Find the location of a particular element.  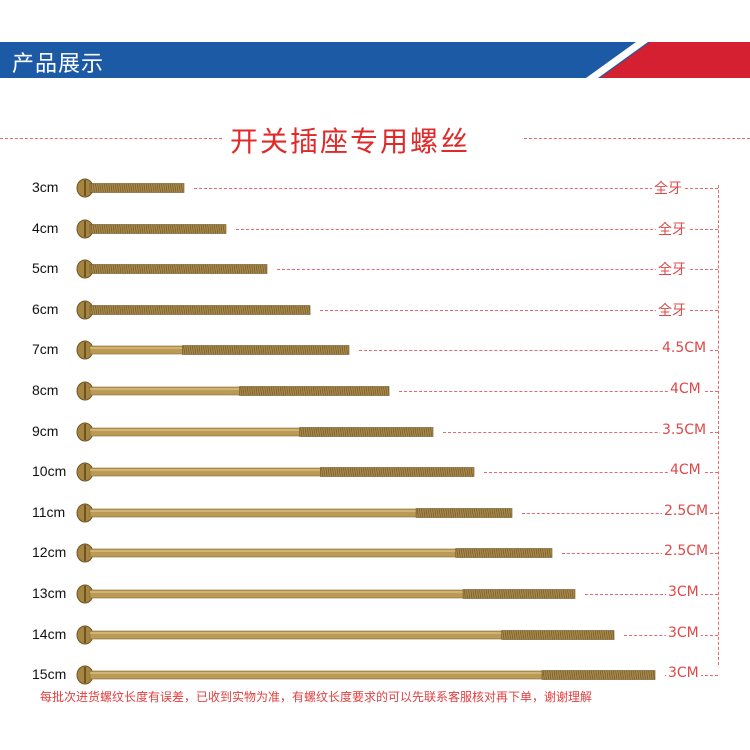

page-heading: 开关插座专用螺丝 is located at coordinates (350, 141).